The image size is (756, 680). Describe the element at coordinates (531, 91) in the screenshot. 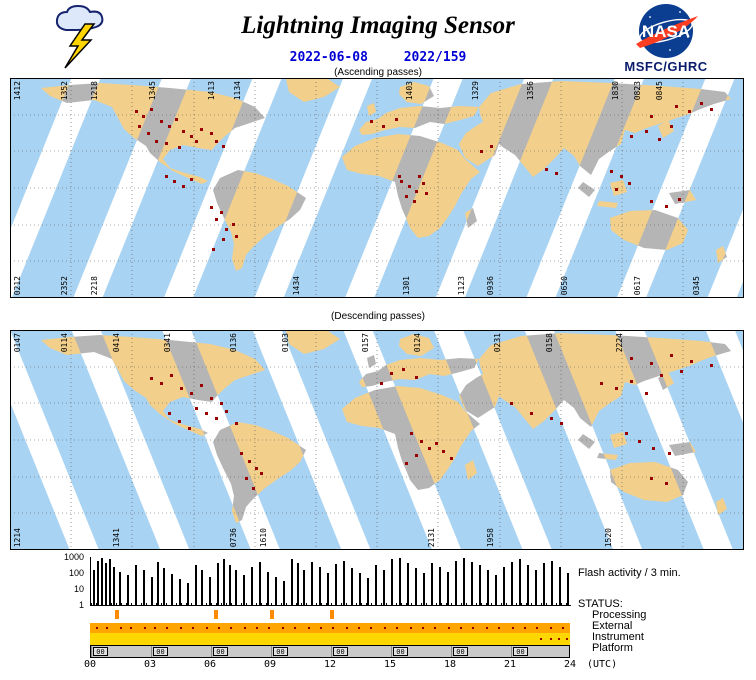

I see `pass-time-label: 1356` at that location.